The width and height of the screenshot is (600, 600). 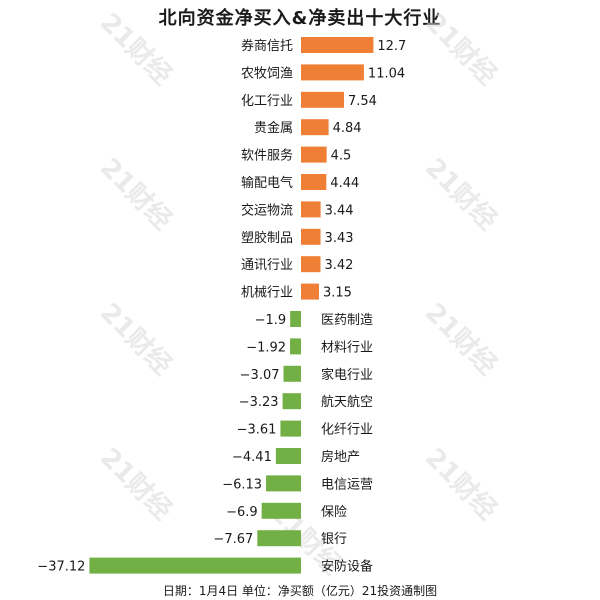 What do you see at coordinates (252, 457) in the screenshot?
I see `value-label: −4.41` at bounding box center [252, 457].